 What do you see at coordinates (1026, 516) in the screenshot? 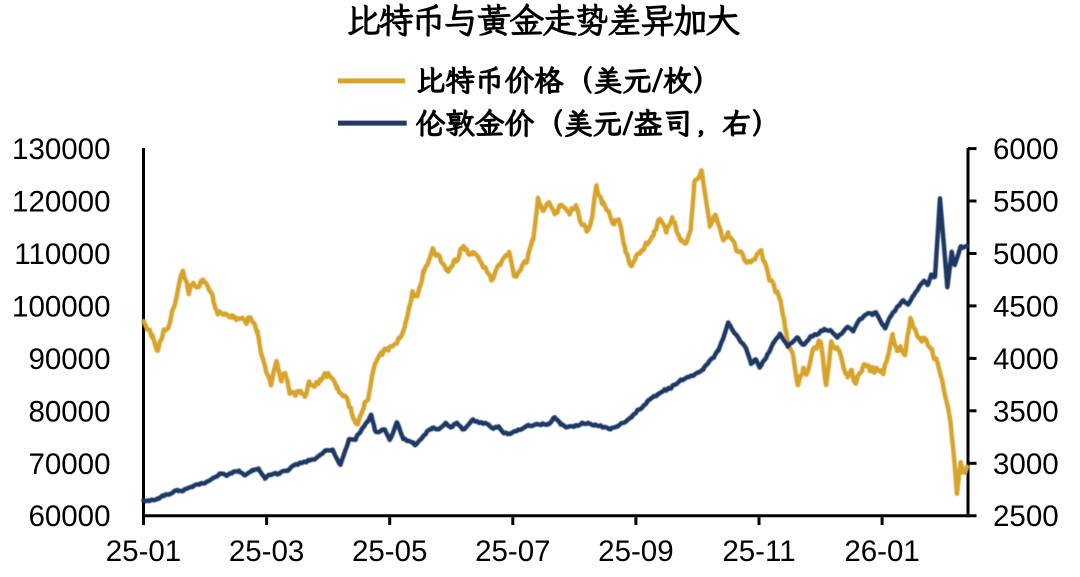
I see `svg-text: 2500` at bounding box center [1026, 516].